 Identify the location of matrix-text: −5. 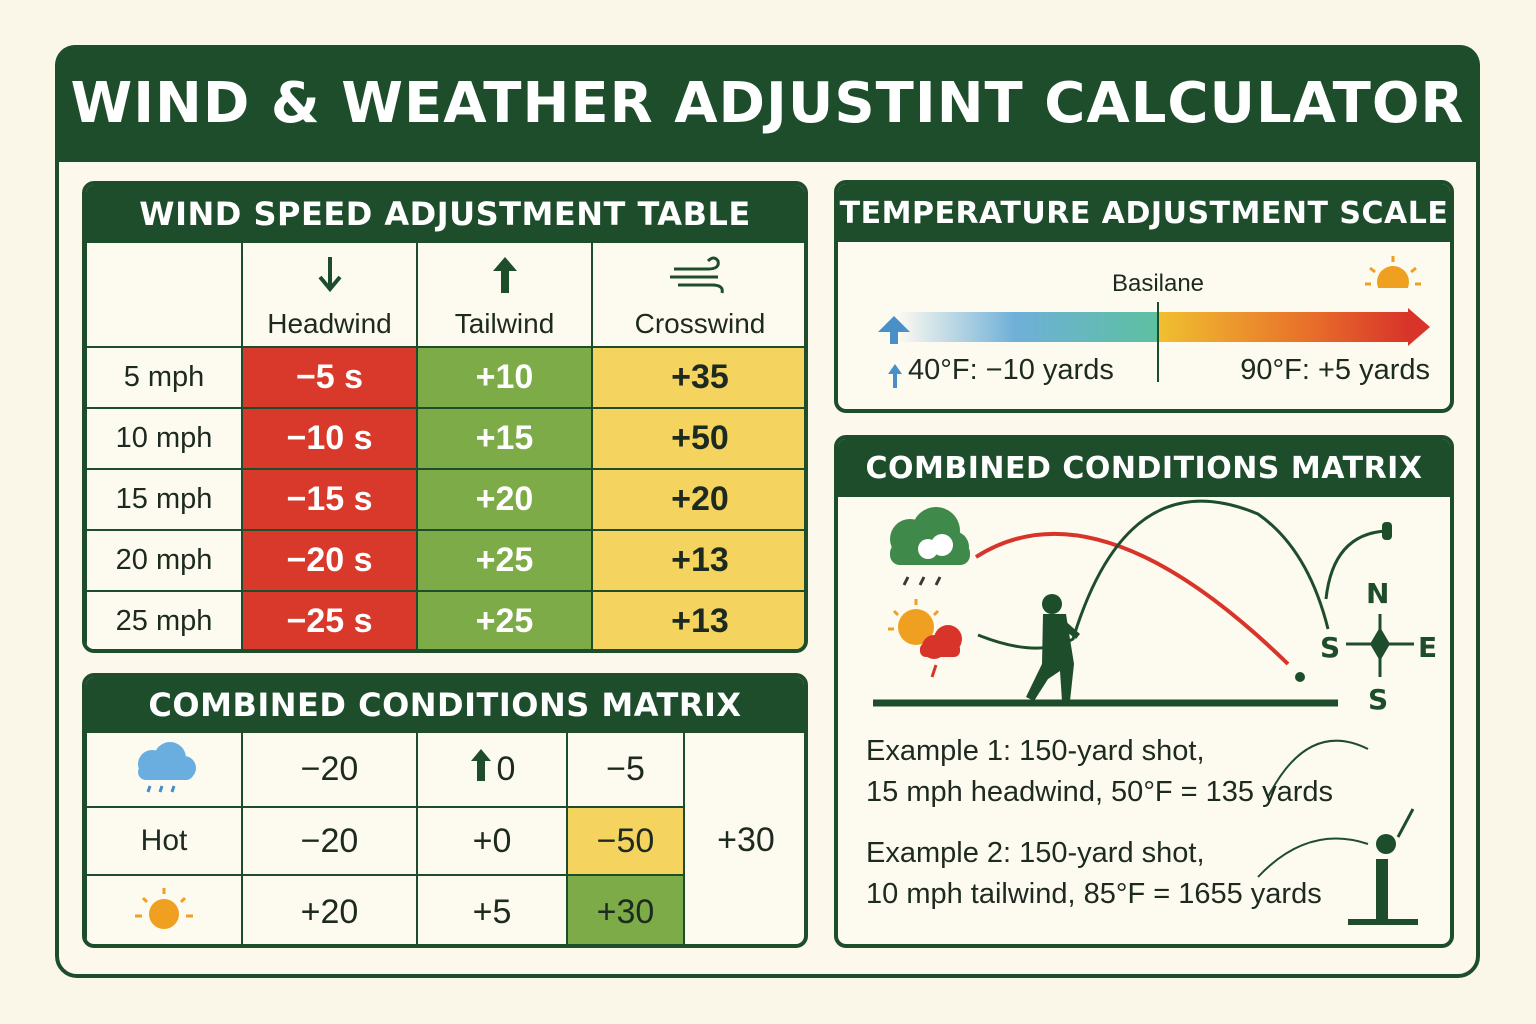
(625, 769).